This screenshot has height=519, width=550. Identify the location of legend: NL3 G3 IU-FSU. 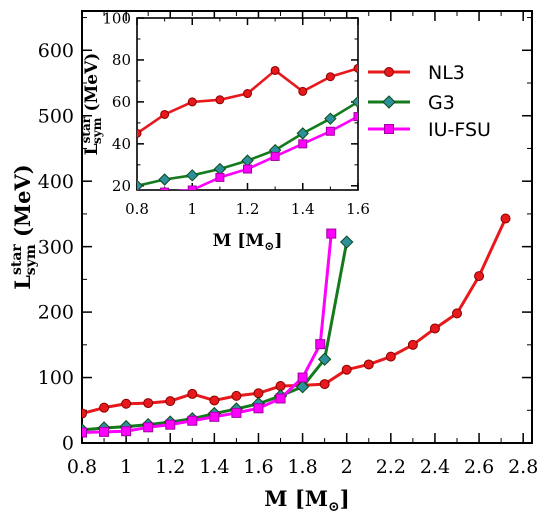
(429, 101).